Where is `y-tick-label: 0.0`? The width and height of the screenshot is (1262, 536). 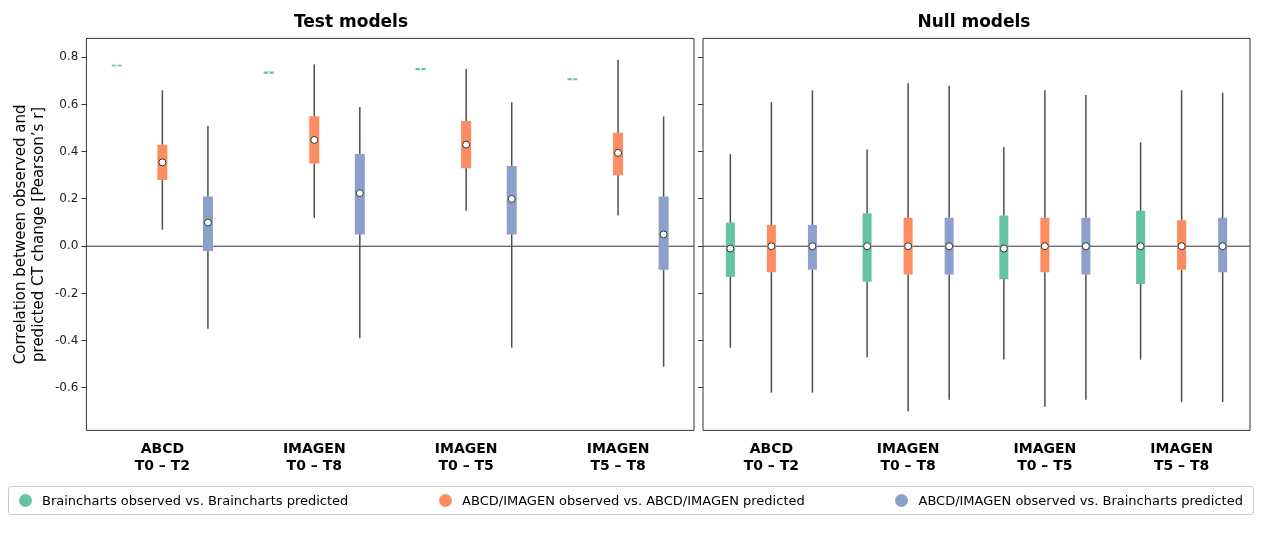 y-tick-label: 0.0 is located at coordinates (69, 245).